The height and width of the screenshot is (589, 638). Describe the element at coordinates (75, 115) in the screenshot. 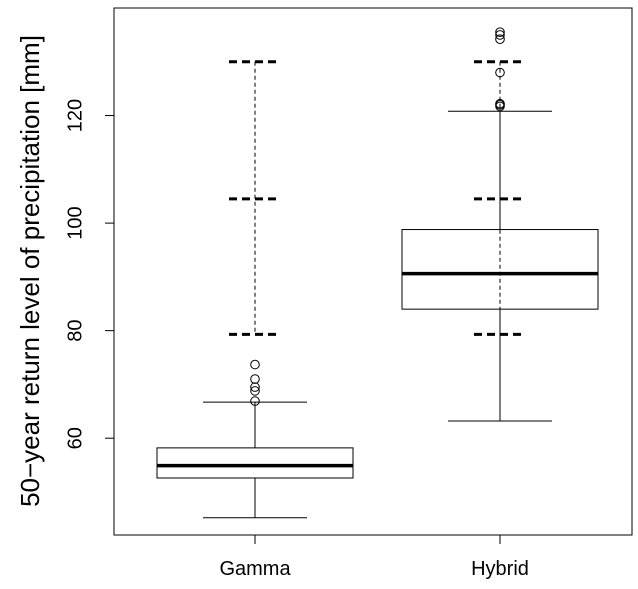

I see `y-tick-label: 120` at that location.